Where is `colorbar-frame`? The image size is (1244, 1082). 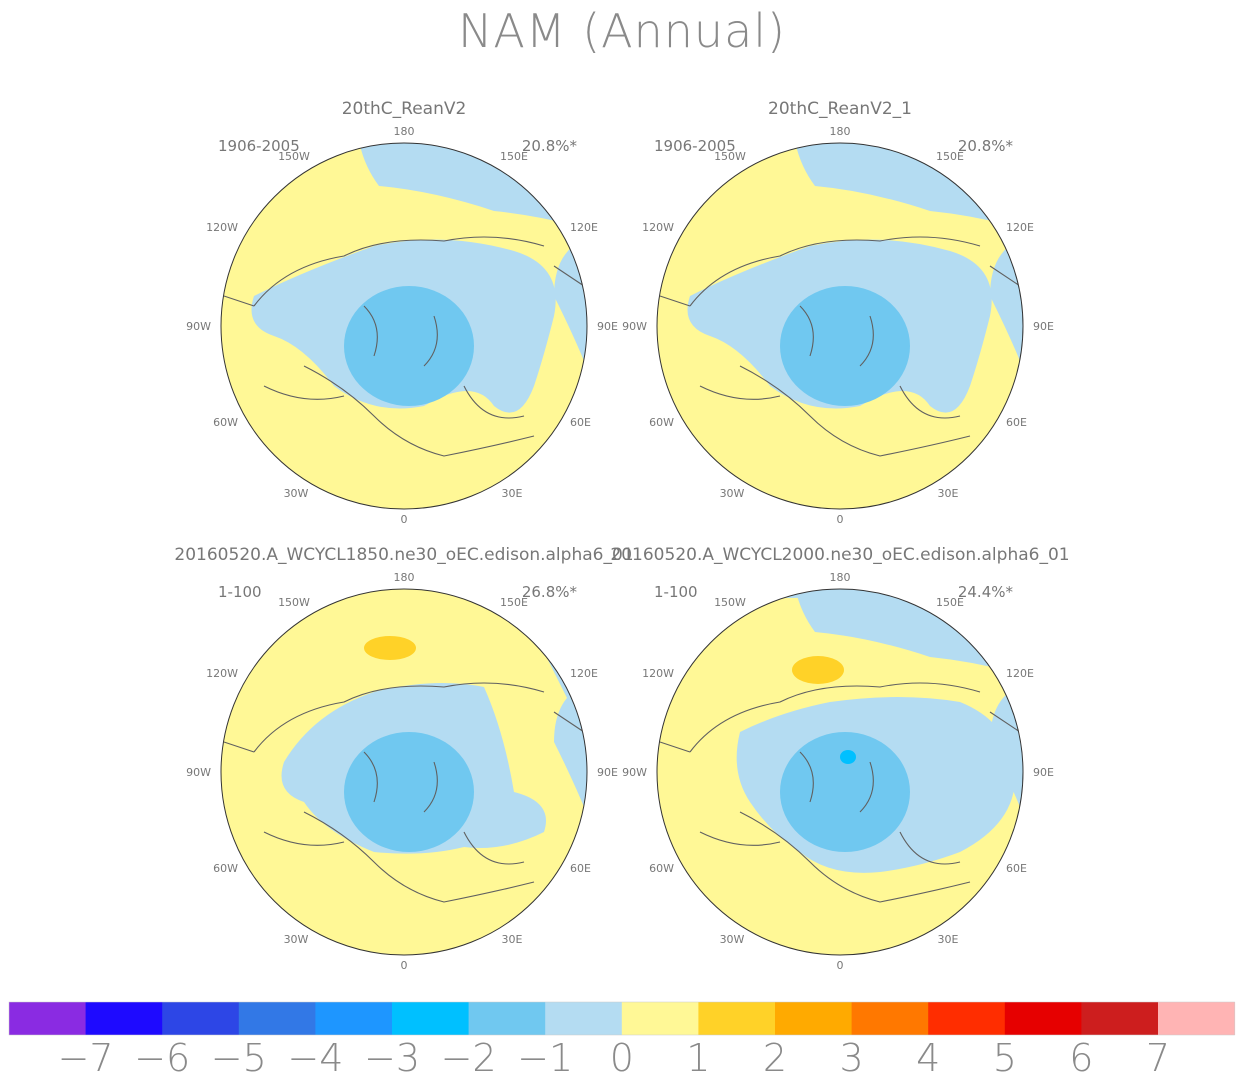 colorbar-frame is located at coordinates (621, 1018).